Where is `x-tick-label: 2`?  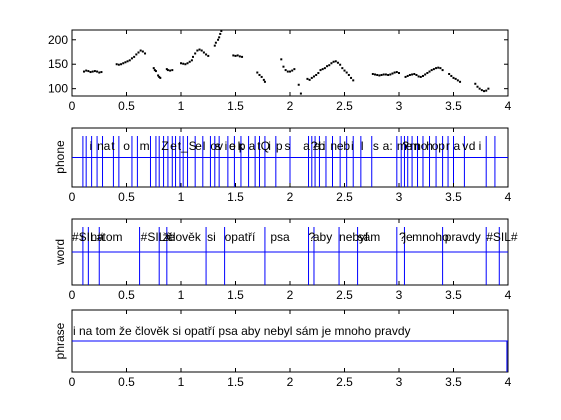
x-tick-label: 2 is located at coordinates (290, 197).